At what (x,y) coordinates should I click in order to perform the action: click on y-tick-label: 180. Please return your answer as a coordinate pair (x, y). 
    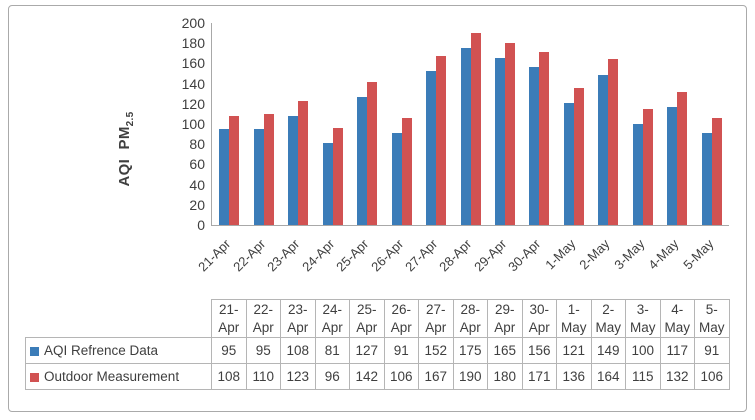
    Looking at the image, I should click on (193, 43).